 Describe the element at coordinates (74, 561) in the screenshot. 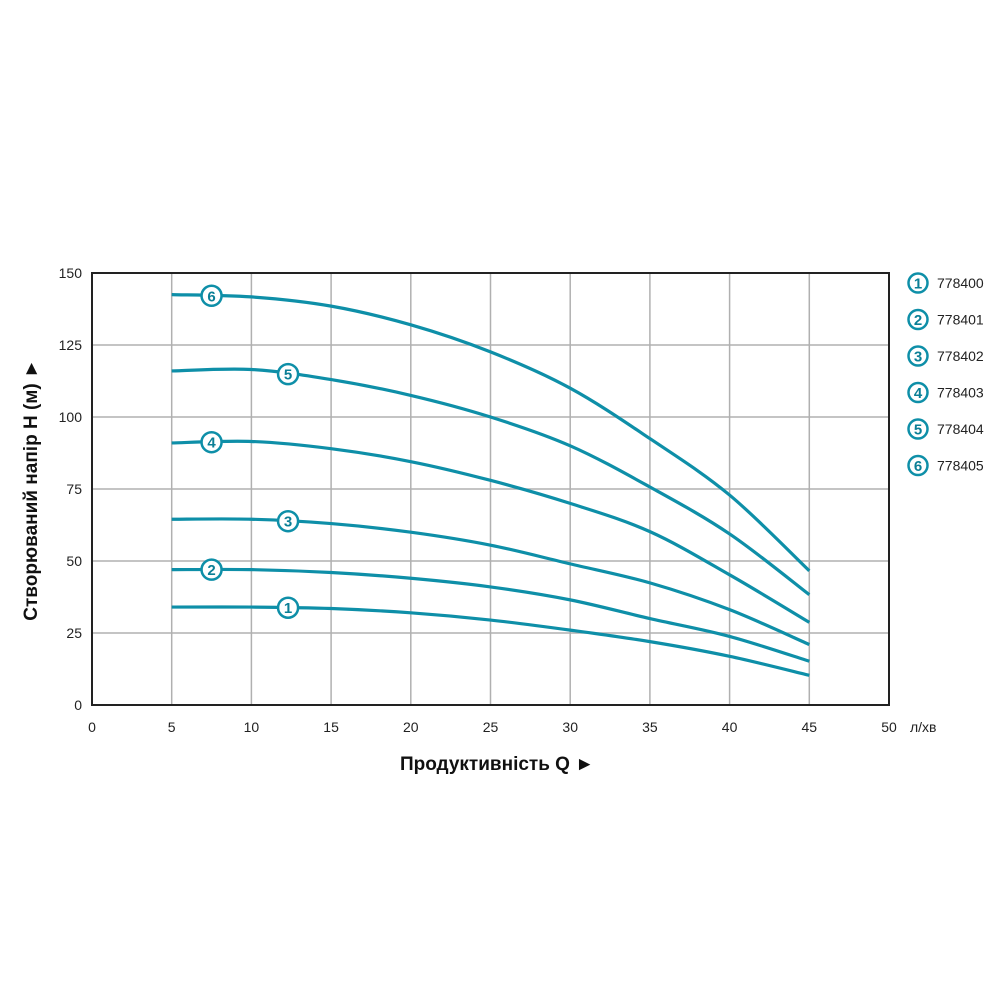

I see `y-tick-label: 50` at that location.